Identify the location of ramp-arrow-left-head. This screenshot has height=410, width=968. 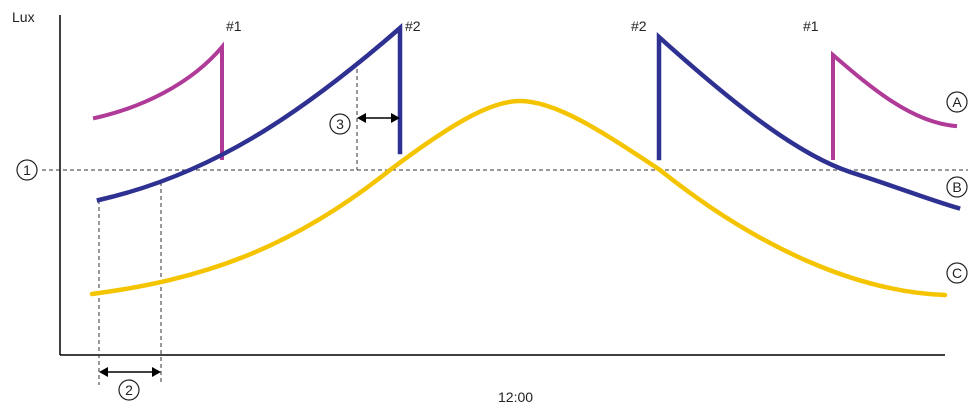
(361, 118).